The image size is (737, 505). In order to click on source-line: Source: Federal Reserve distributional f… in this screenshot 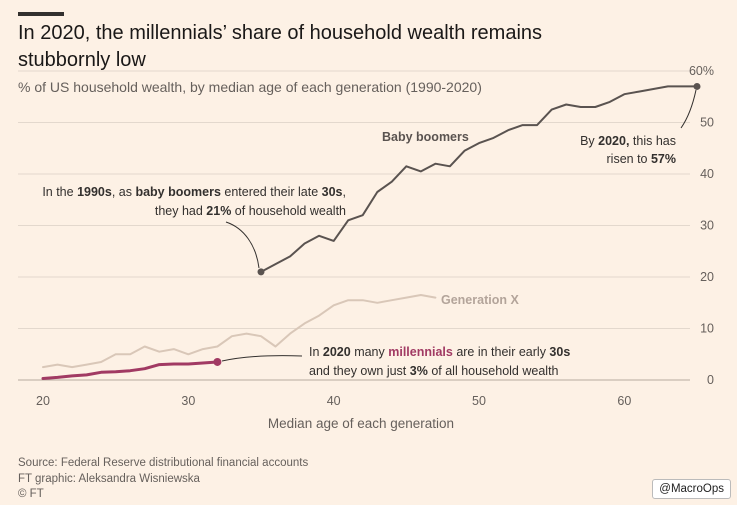, I will do `click(163, 463)`.